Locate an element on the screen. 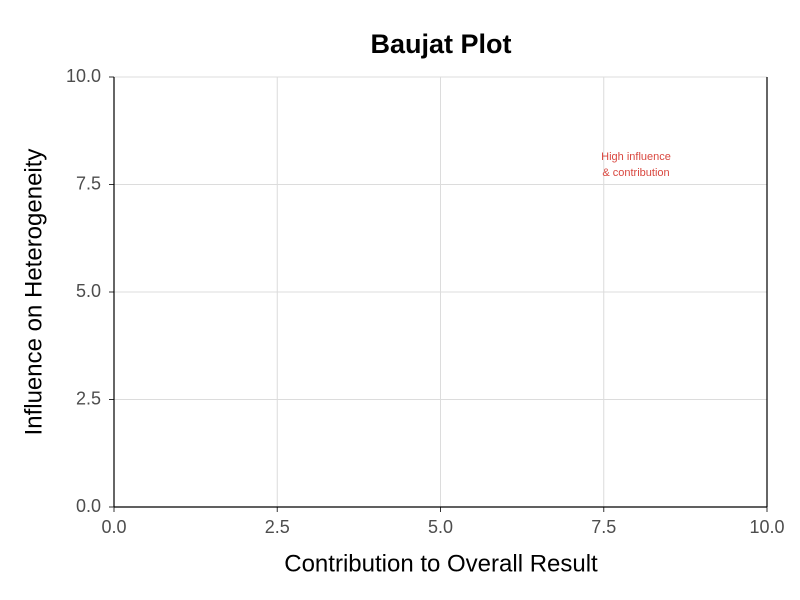 This screenshot has height=600, width=800. x-tick-label: 7.5 is located at coordinates (603, 527).